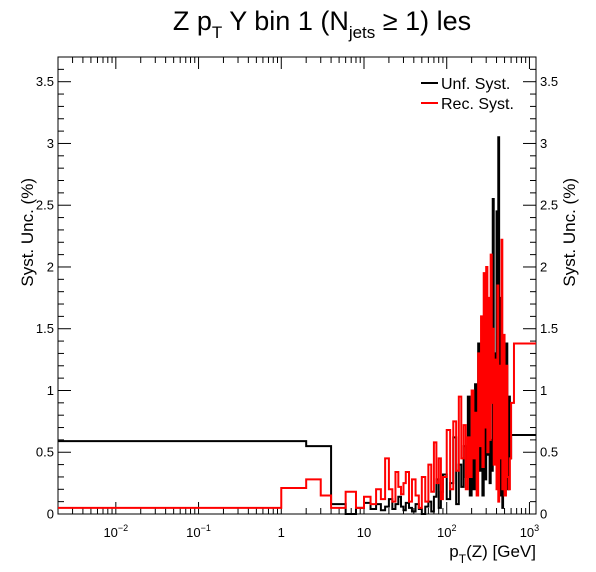  I want to click on y-tick-label-right: 3, so click(543, 143).